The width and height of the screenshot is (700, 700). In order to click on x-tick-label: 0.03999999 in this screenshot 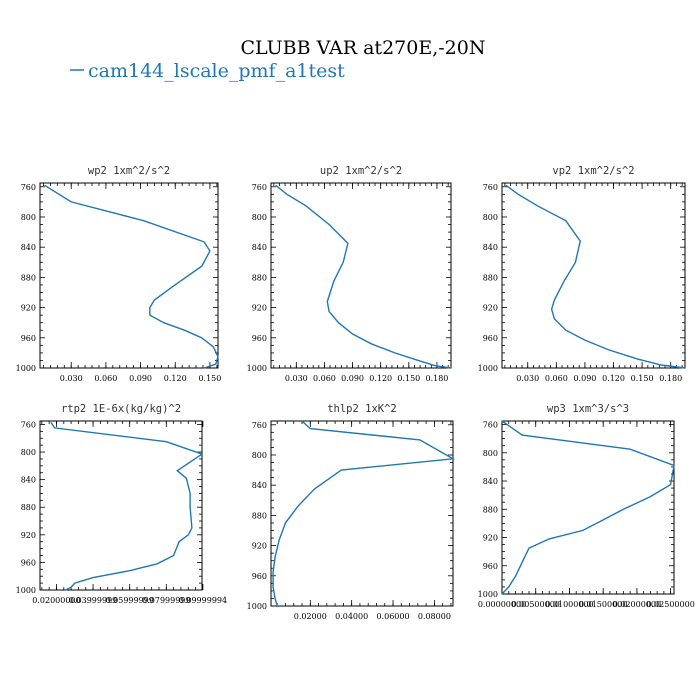, I will do `click(93, 600)`.